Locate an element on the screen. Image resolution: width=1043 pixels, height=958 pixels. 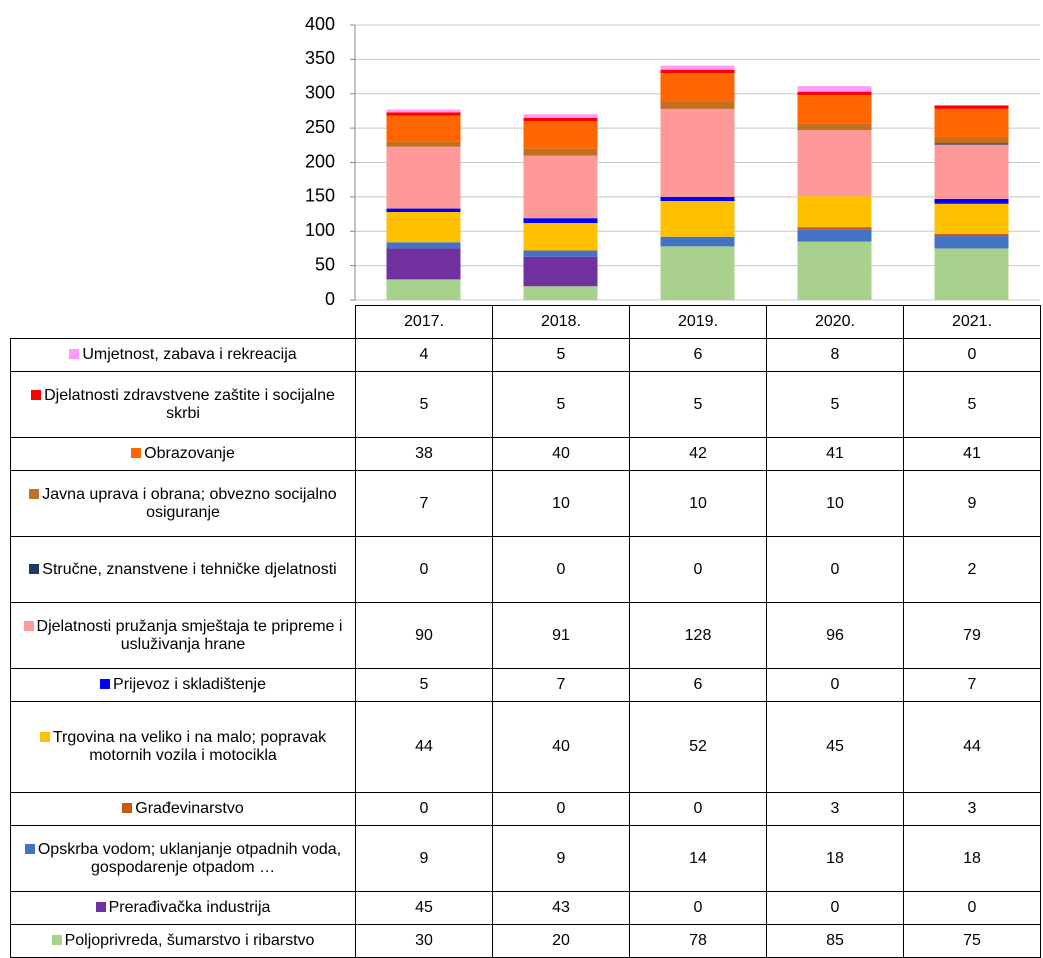
legend-cell: Umjetnost, zabava i rekreacija is located at coordinates (183, 355).